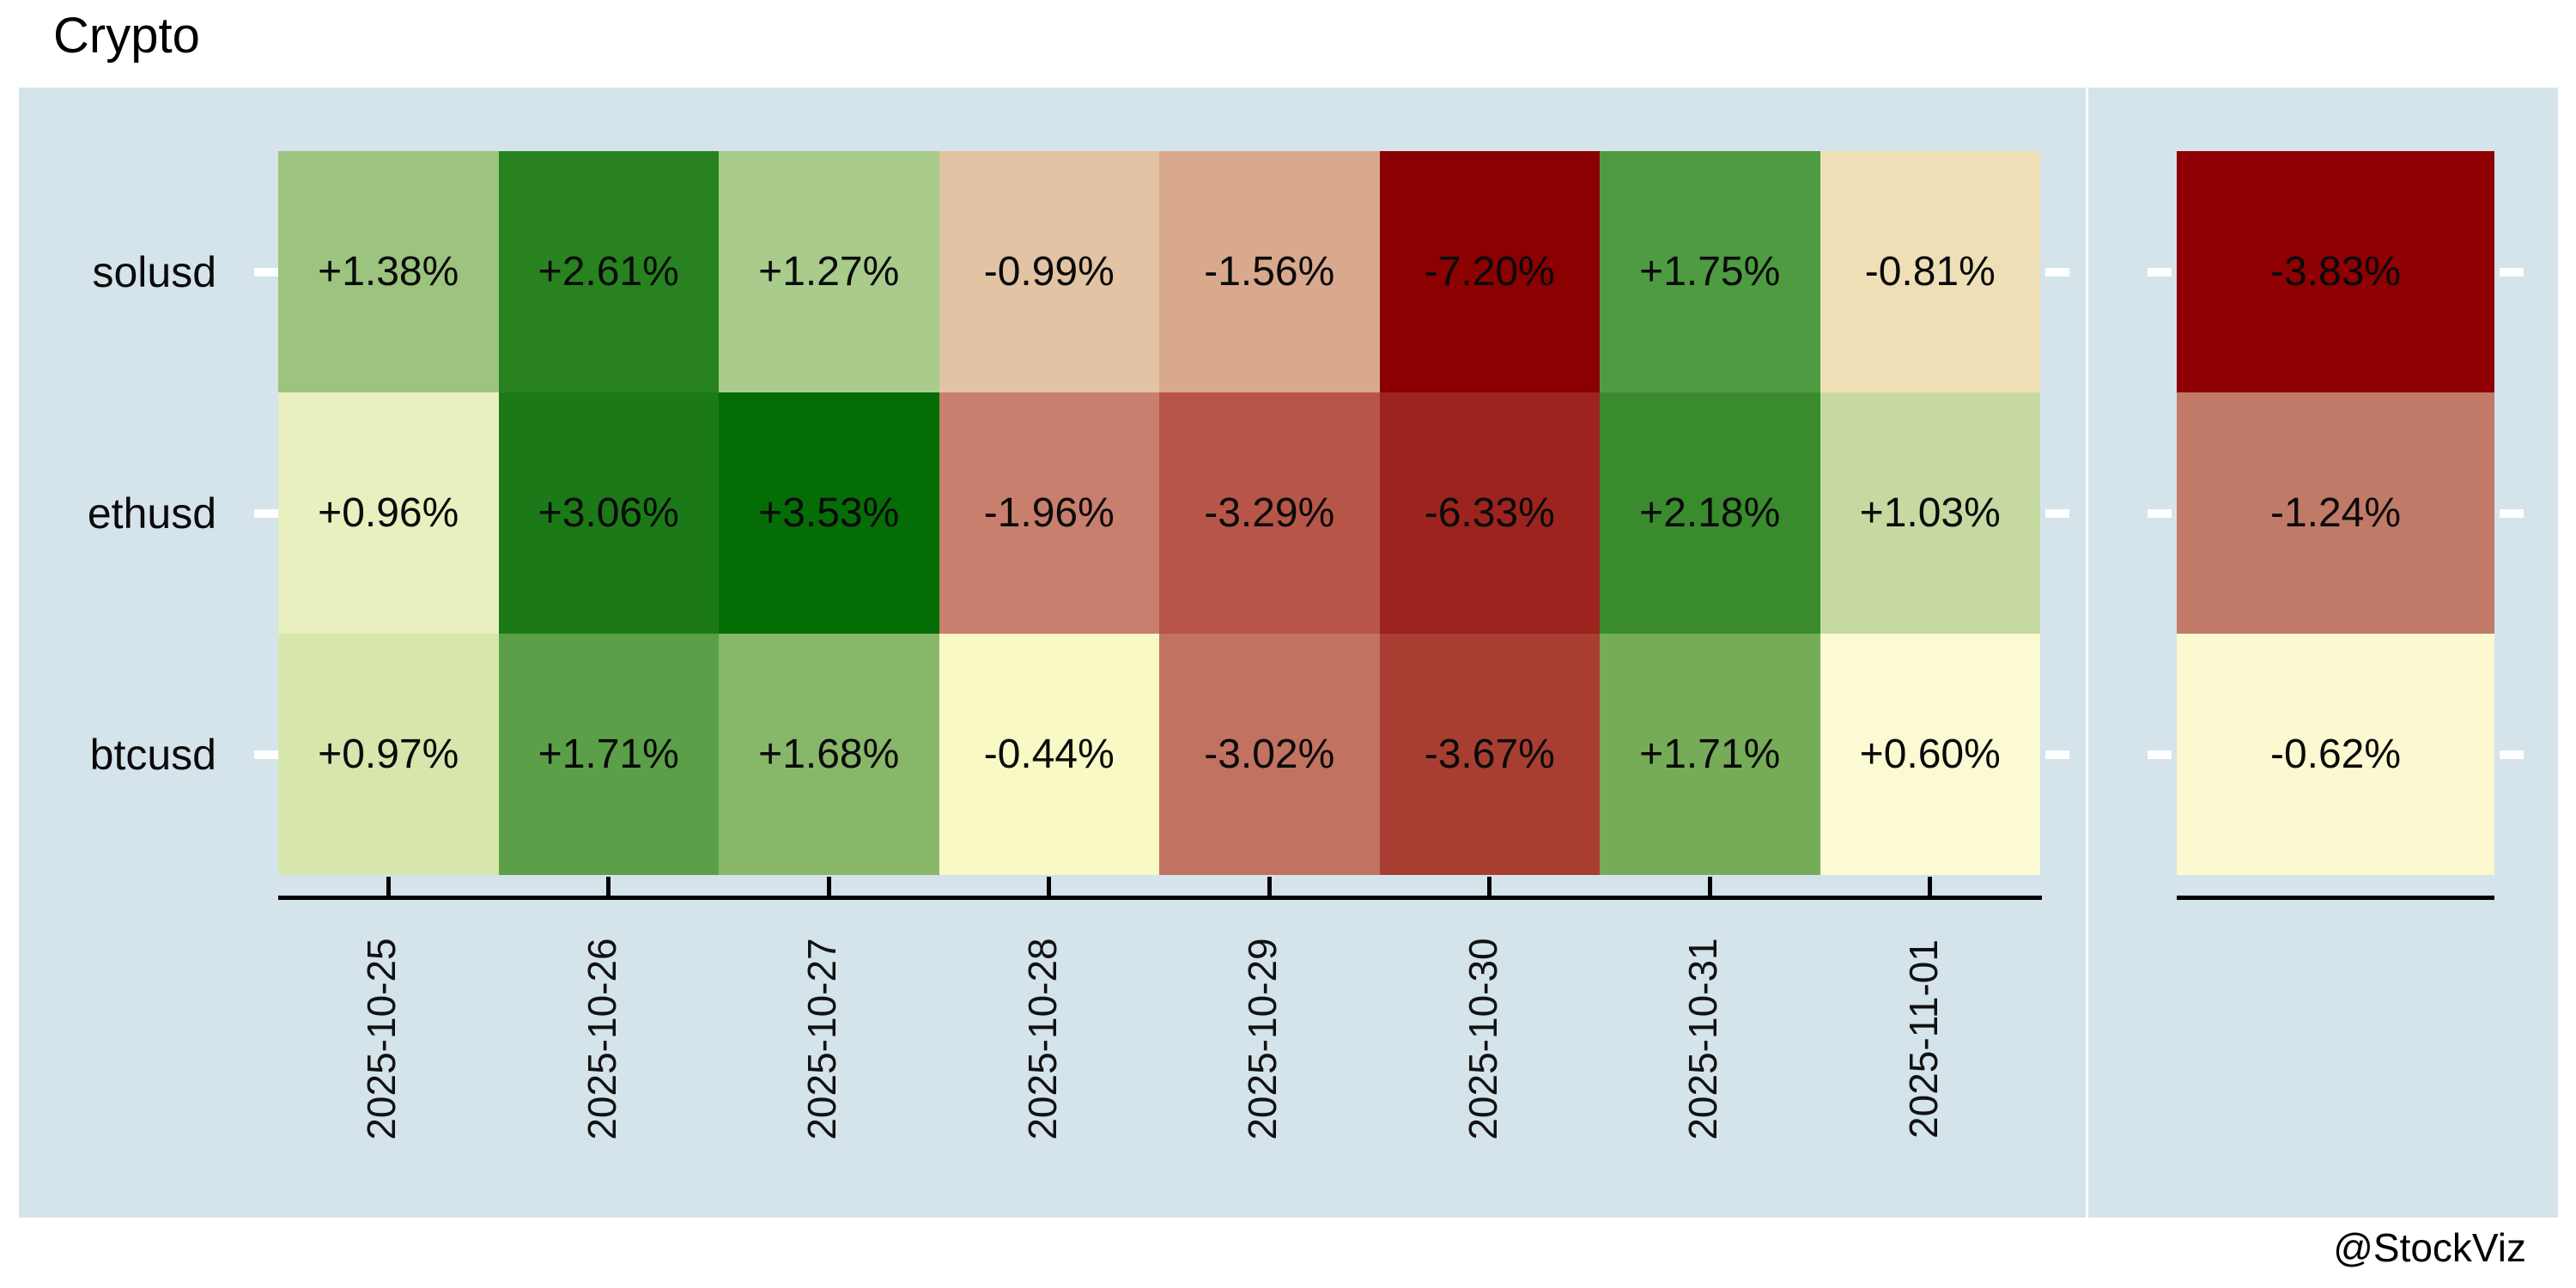  I want to click on x-axis-label: 2025-10-25, so click(381, 1039).